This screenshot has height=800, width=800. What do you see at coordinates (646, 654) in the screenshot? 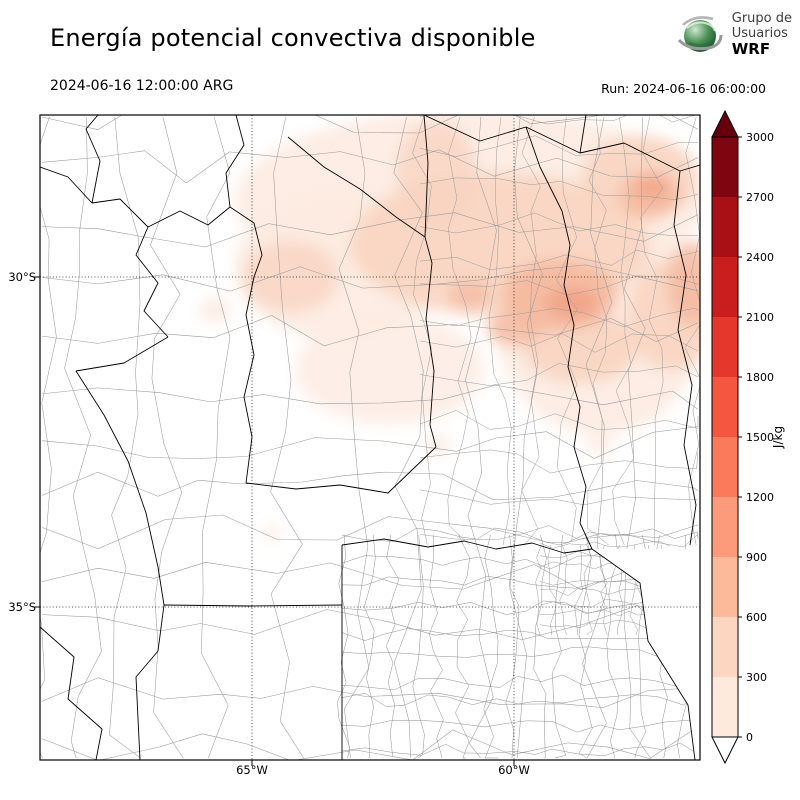
I see `ocean-area` at bounding box center [646, 654].